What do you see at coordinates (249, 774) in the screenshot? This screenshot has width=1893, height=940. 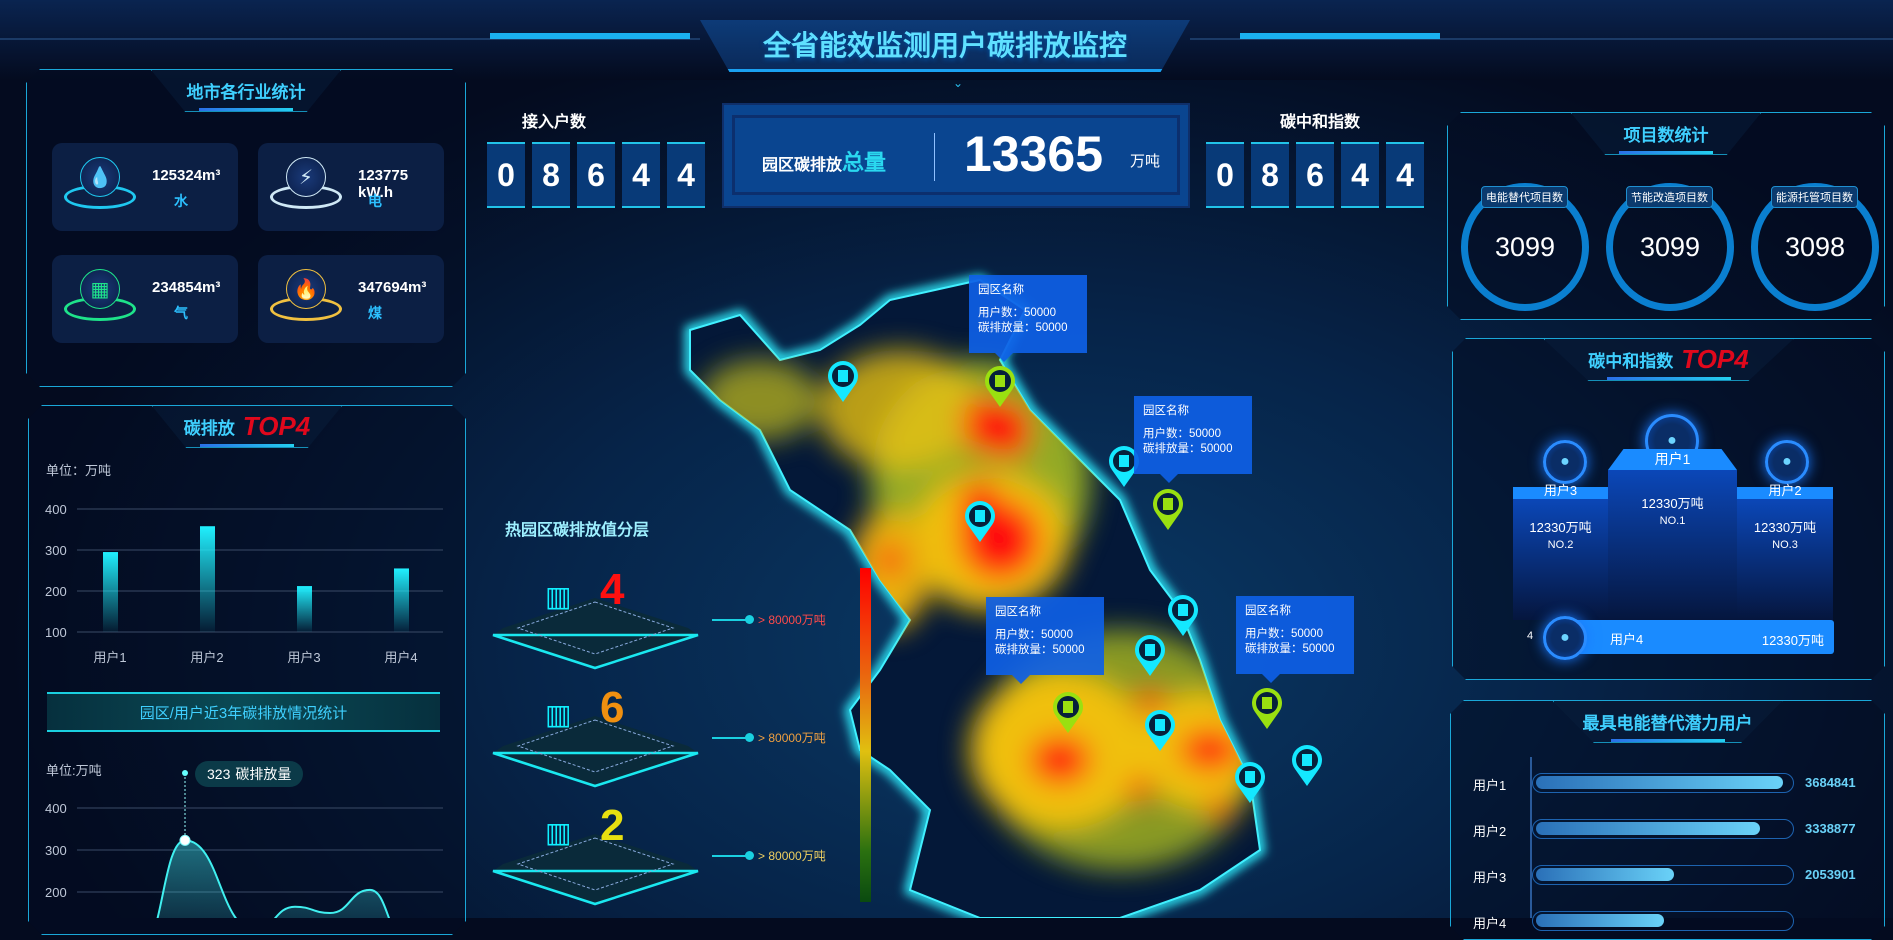 I see `trend-tooltip: 323 碳排放量` at bounding box center [249, 774].